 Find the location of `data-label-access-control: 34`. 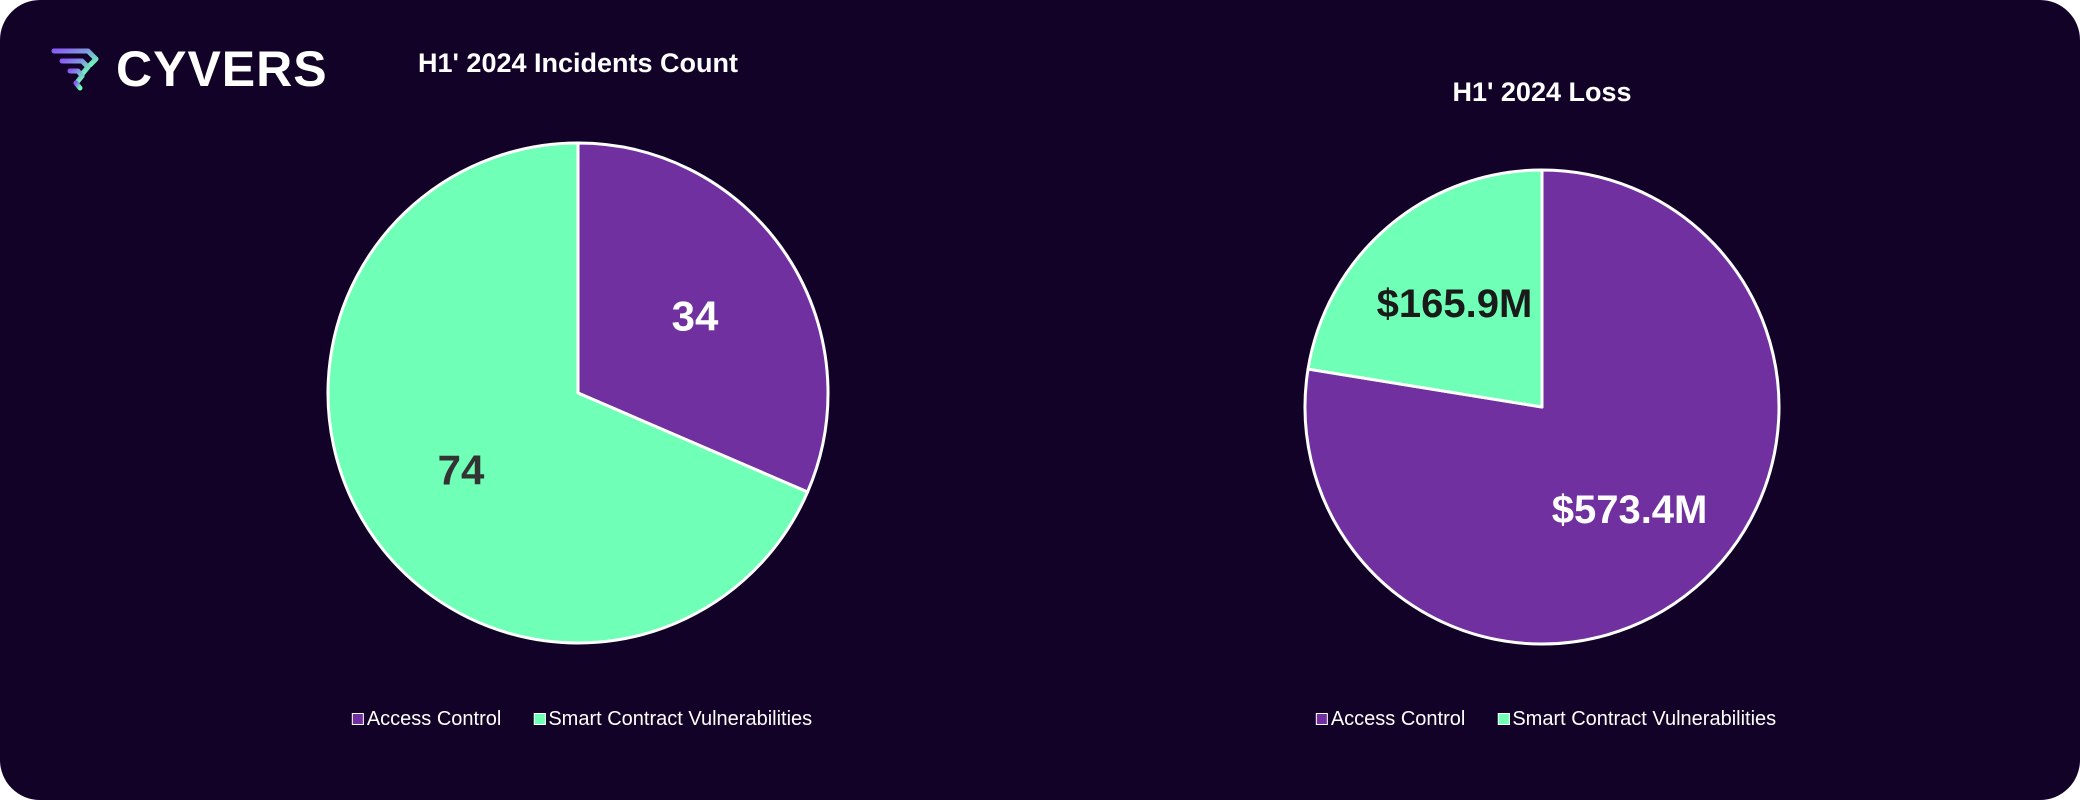

data-label-access-control: 34 is located at coordinates (695, 316).